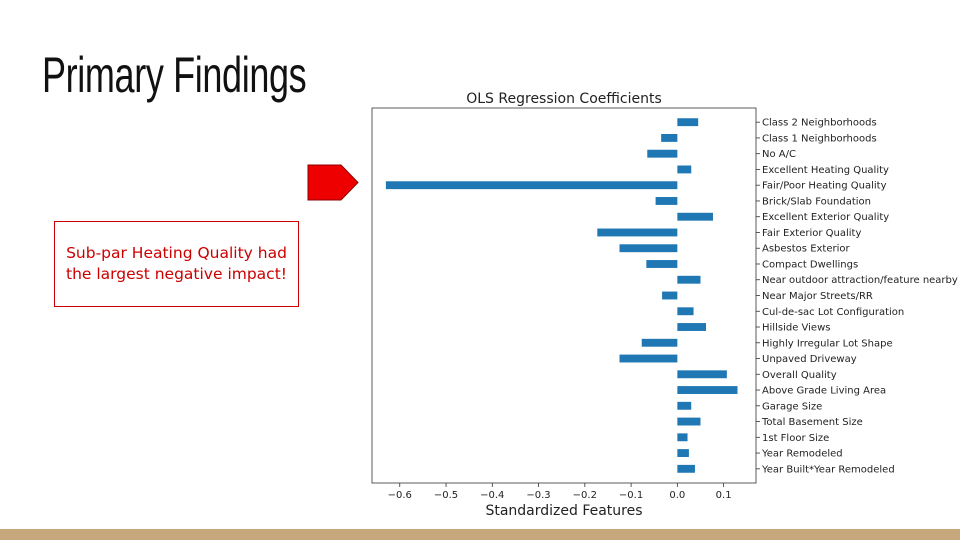 This screenshot has width=960, height=540. Describe the element at coordinates (802, 454) in the screenshot. I see `category-label: Year Remodeled` at that location.